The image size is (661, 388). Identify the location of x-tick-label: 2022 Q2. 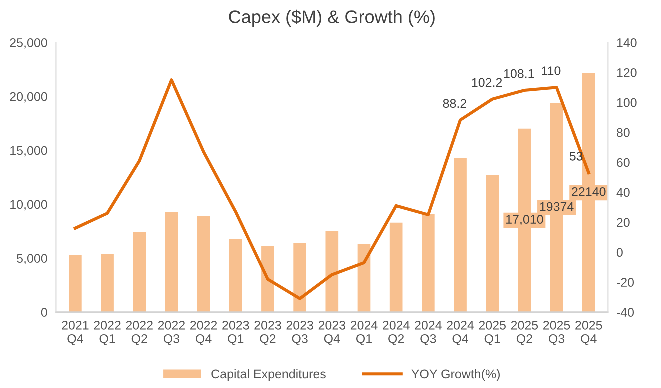
(139, 333).